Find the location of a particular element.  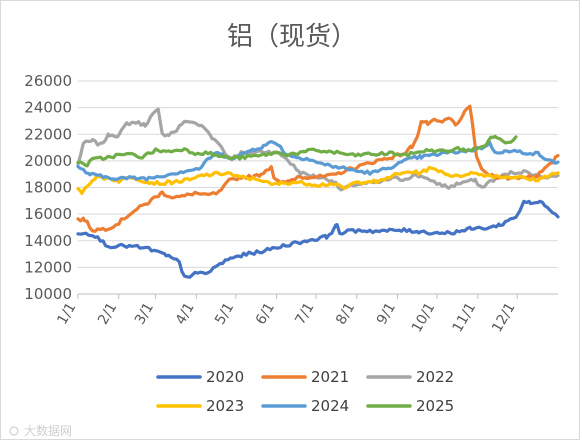

y-tick-label: 12000 is located at coordinates (48, 267).